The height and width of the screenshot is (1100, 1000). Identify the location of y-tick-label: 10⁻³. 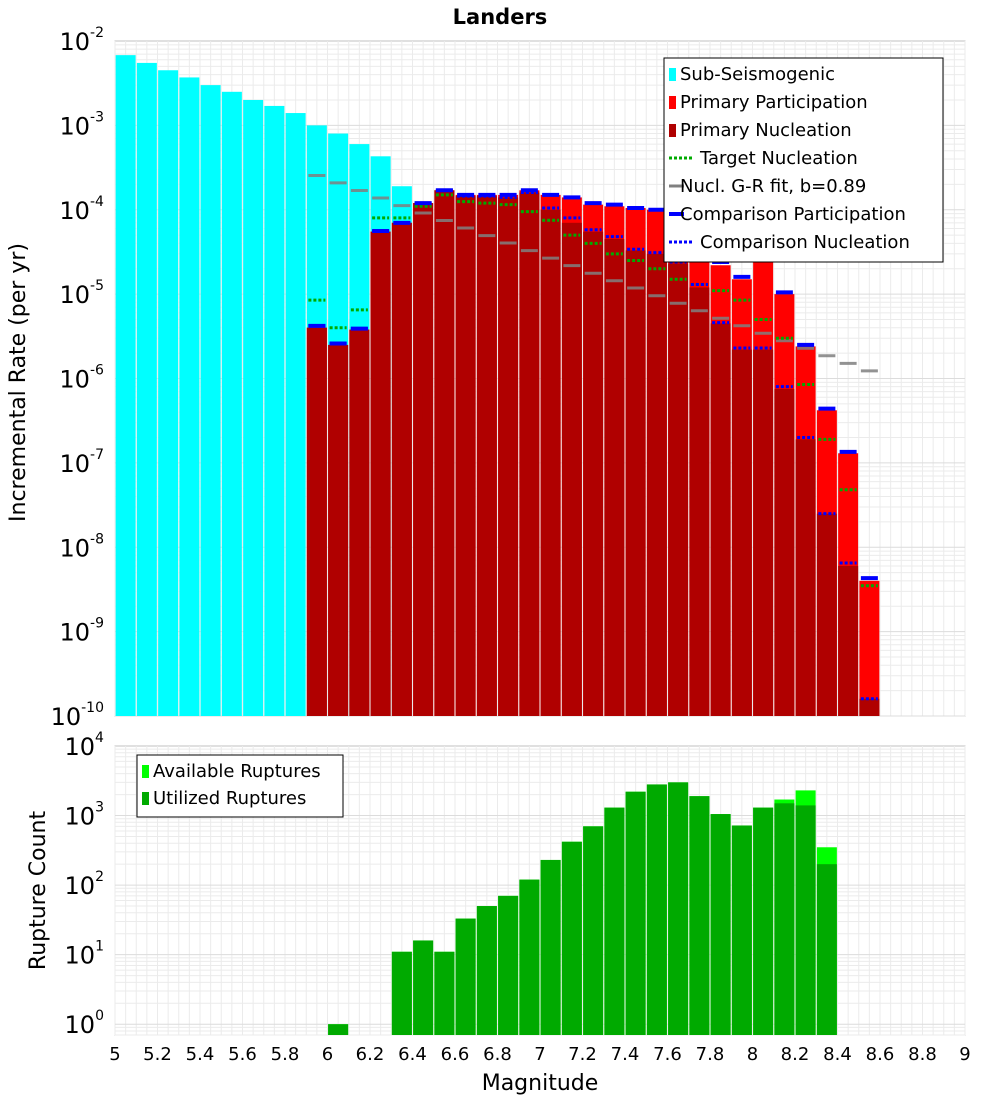
(81, 124).